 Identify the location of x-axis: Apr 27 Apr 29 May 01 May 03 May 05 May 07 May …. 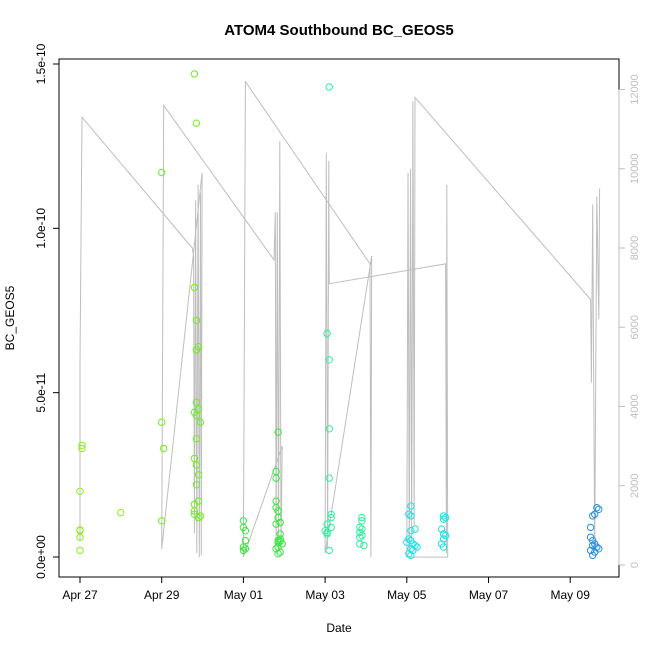
(326, 589).